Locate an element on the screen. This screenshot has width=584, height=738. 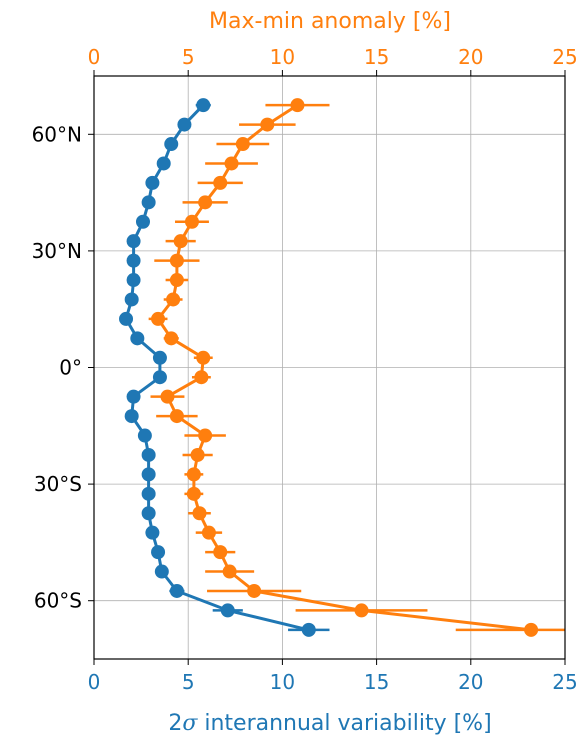
top-tick-label: 25 is located at coordinates (564, 57).